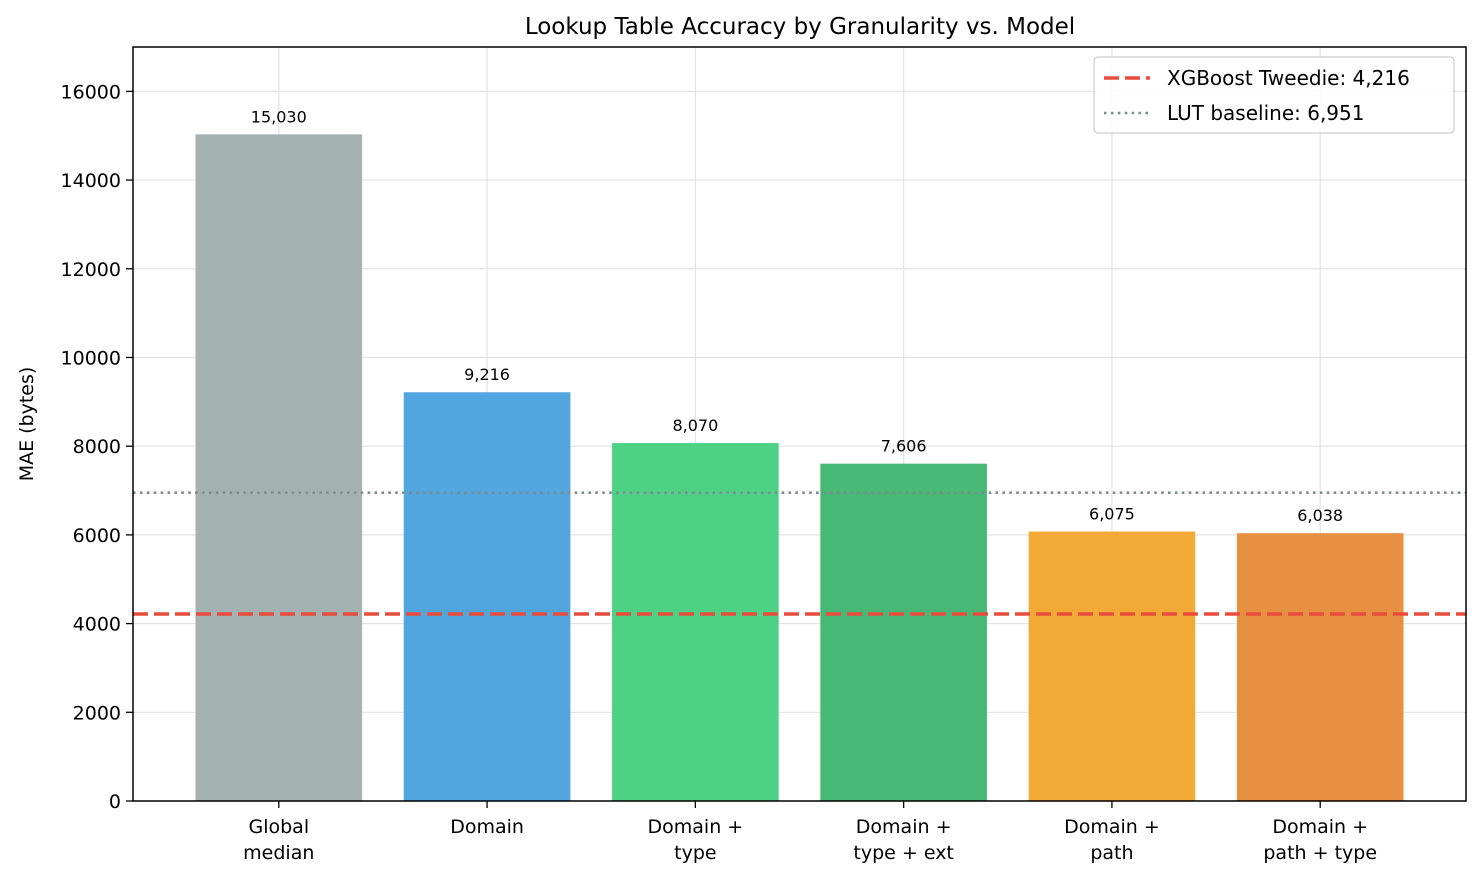  Describe the element at coordinates (487, 374) in the screenshot. I see `data-label: 9,216` at that location.